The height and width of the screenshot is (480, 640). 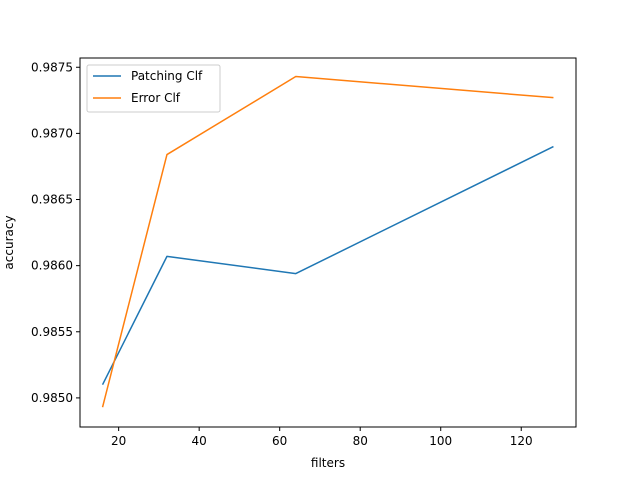 I want to click on y-tick-label: 0.9850, so click(x=52, y=398).